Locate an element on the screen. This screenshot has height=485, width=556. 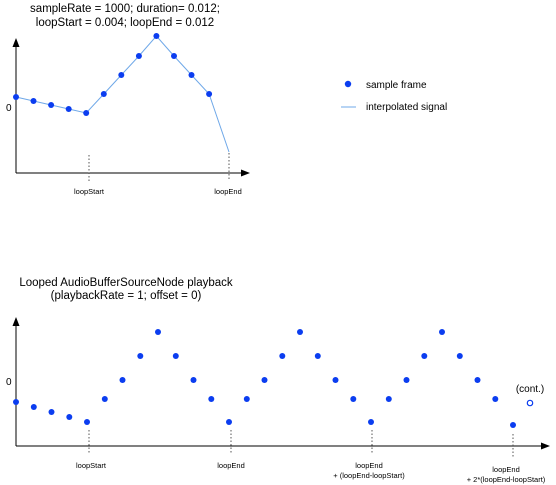
continuation-sample-marker is located at coordinates (530, 403).